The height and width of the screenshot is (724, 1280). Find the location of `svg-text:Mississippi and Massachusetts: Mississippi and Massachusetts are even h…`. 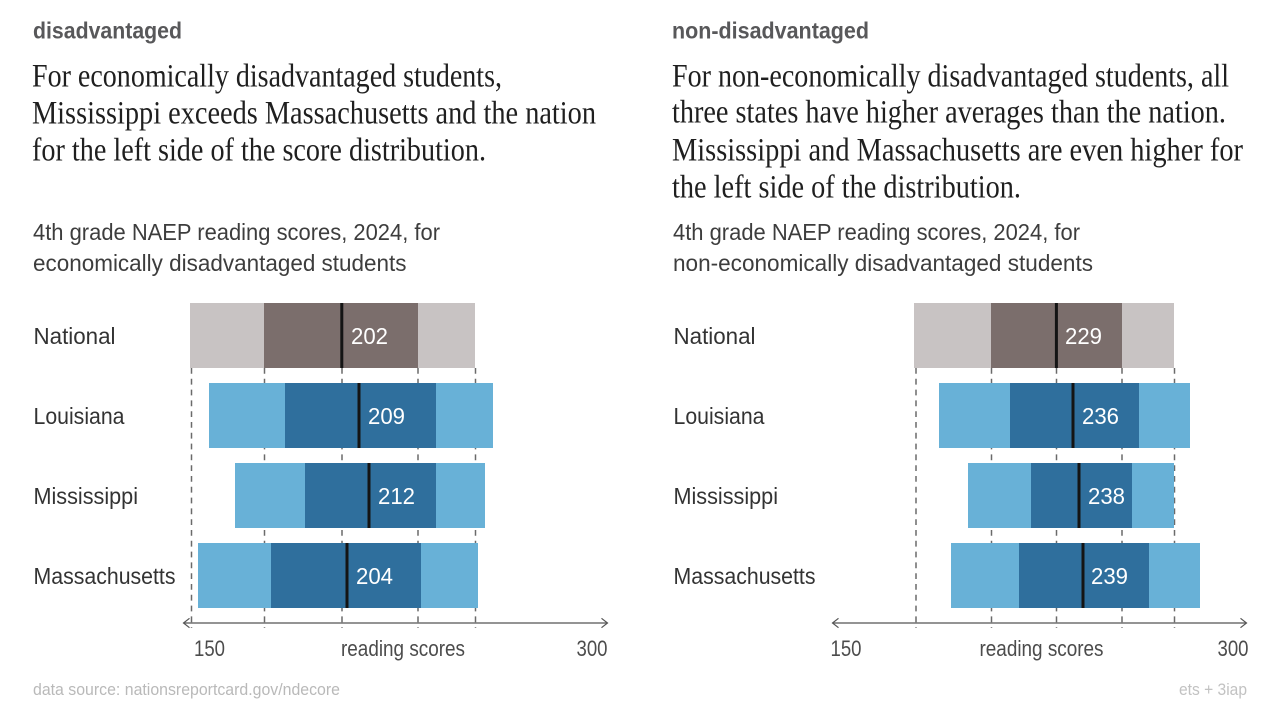

svg-text:Mississippi and Massachusetts: Mississippi and Massachusetts are even h… is located at coordinates (957, 150).